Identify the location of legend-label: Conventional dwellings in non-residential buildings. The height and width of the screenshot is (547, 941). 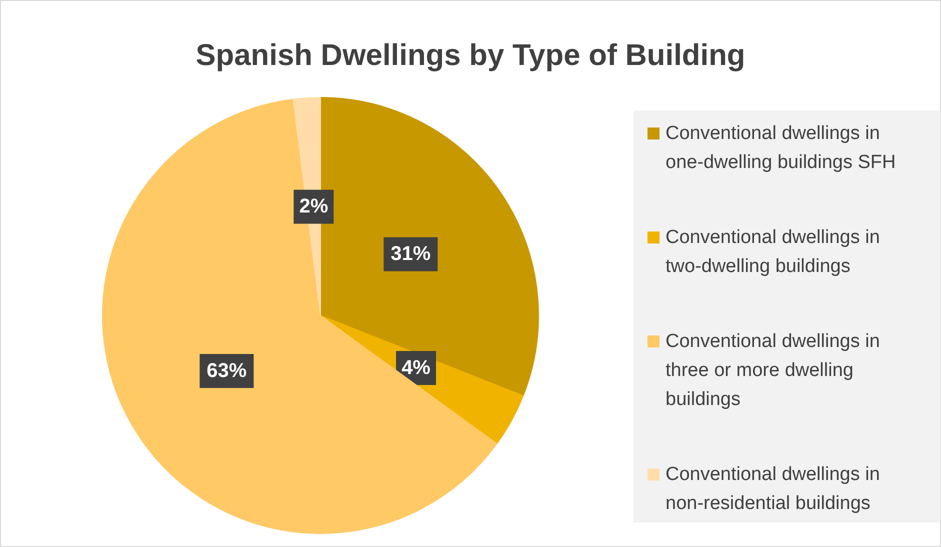
(773, 489).